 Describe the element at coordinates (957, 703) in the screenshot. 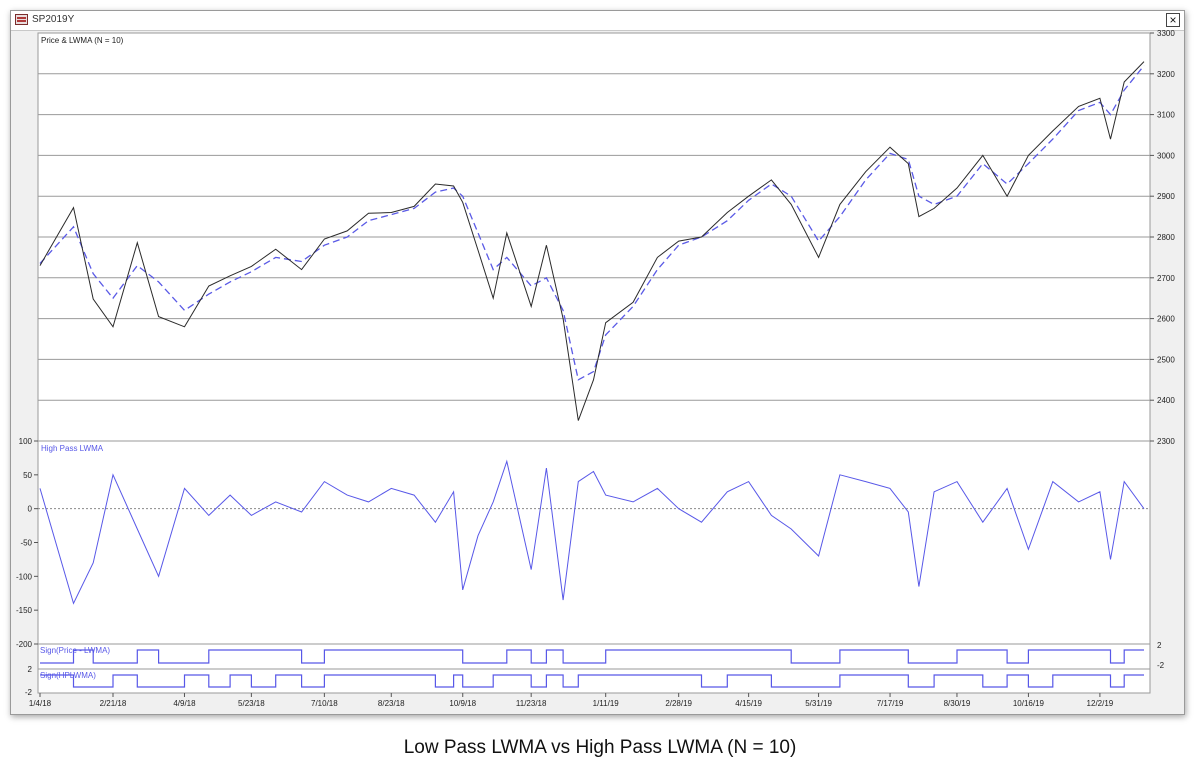

I see `x-tick-label: 8/30/19` at that location.